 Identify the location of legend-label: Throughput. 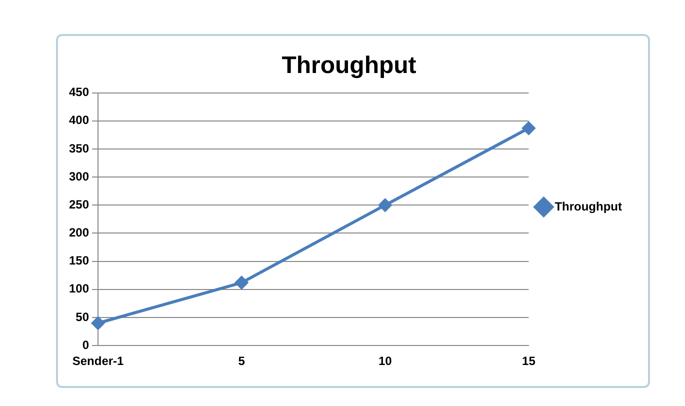
(588, 206).